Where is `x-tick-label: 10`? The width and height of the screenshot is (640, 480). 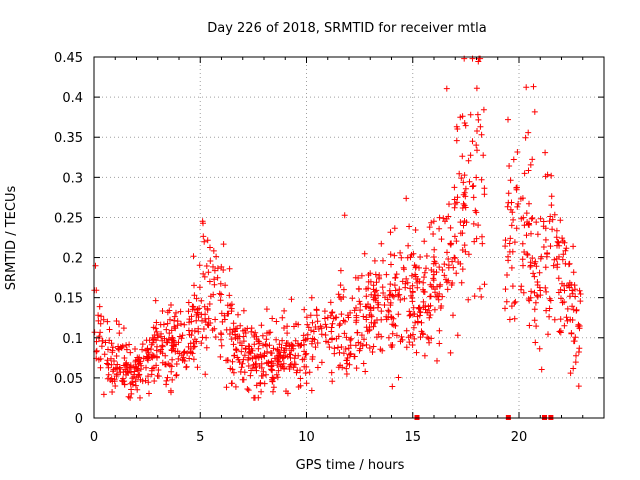
x-tick-label: 10 is located at coordinates (306, 437).